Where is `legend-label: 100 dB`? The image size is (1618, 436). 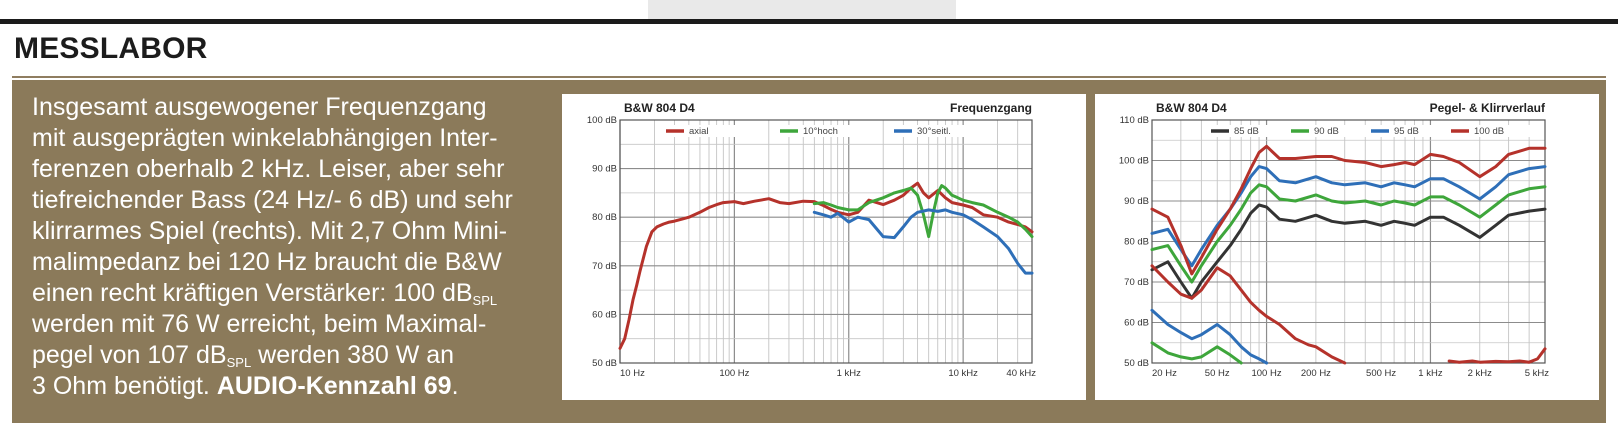 legend-label: 100 dB is located at coordinates (1489, 131).